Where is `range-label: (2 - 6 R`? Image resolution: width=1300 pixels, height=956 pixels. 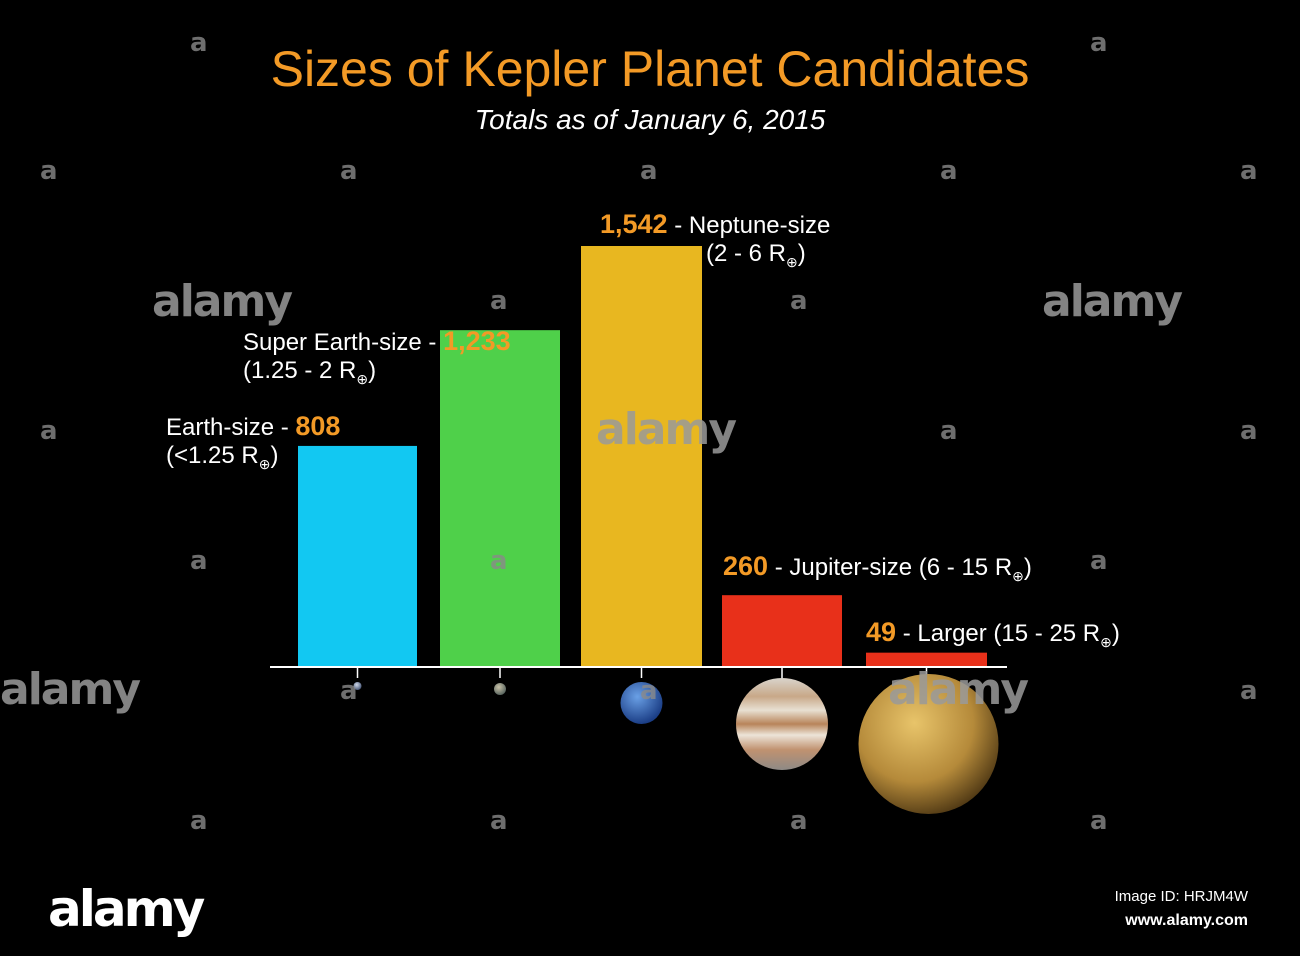
range-label: (2 - 6 R is located at coordinates (746, 253).